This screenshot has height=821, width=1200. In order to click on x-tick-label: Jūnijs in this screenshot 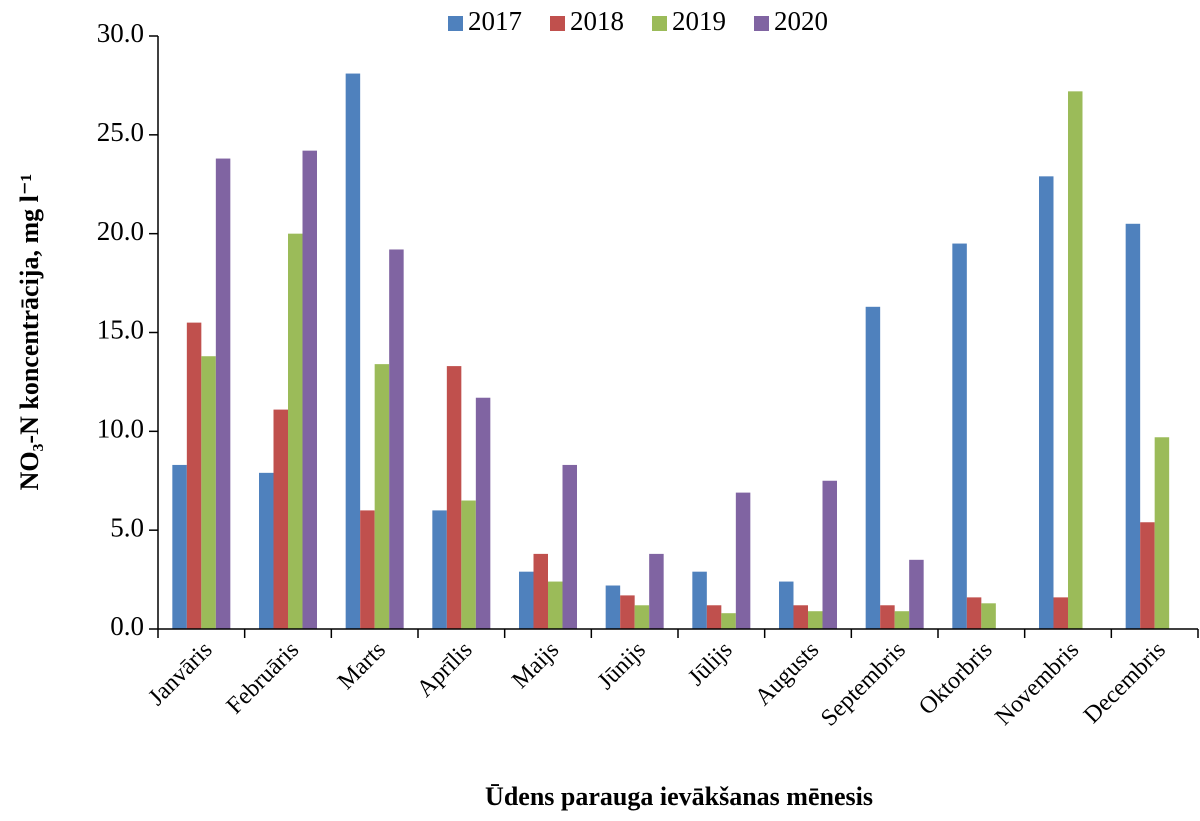, I will do `click(622, 666)`.